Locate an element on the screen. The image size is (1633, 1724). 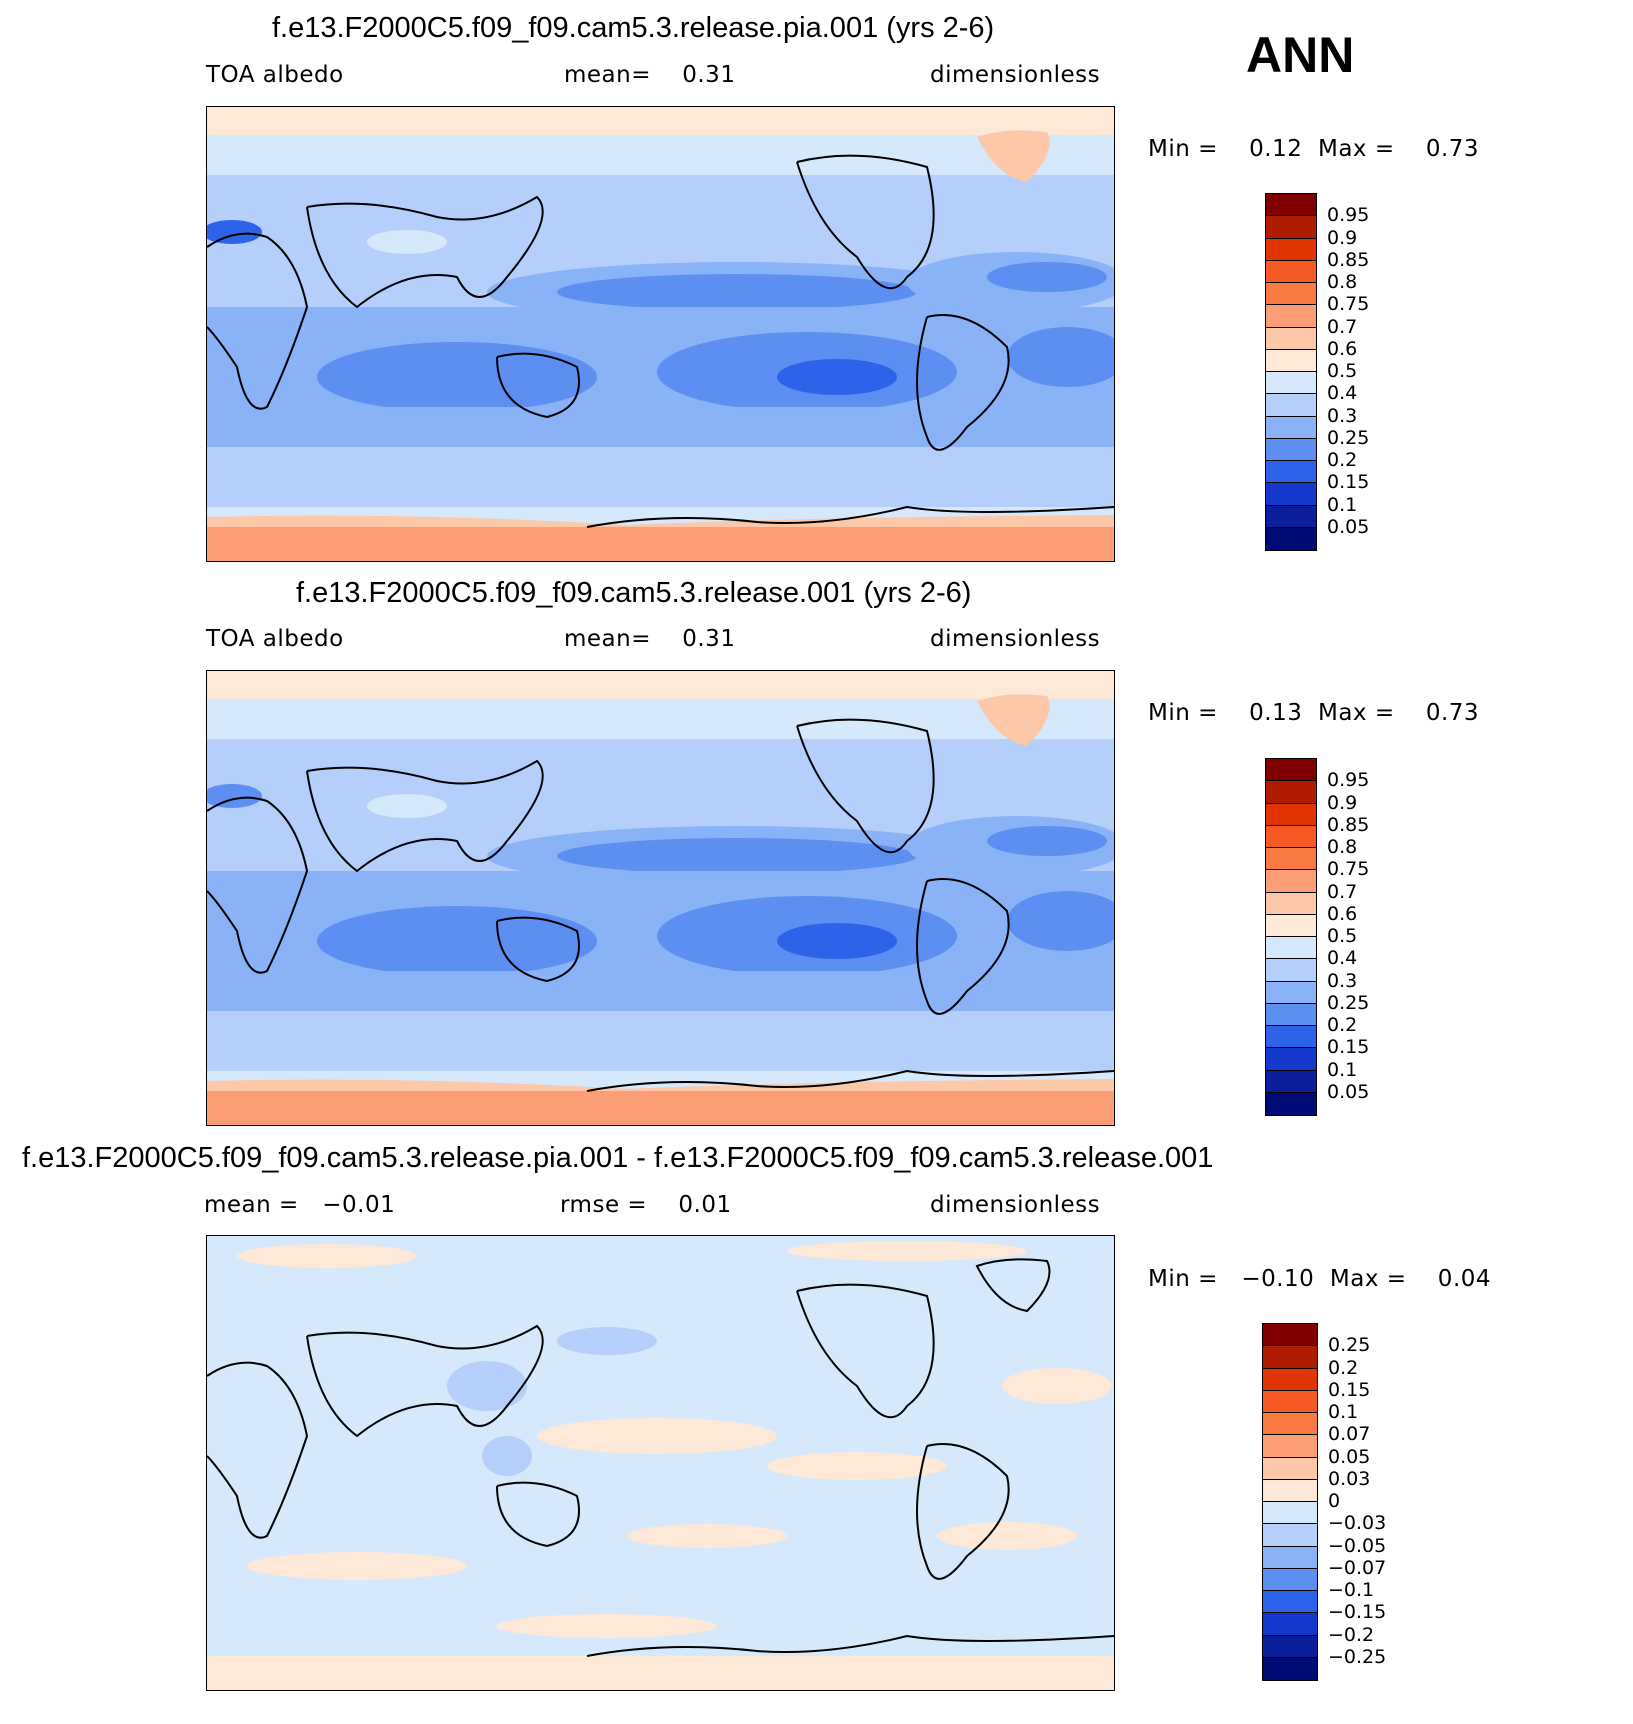
panel-1-colorbar is located at coordinates (1291, 372).